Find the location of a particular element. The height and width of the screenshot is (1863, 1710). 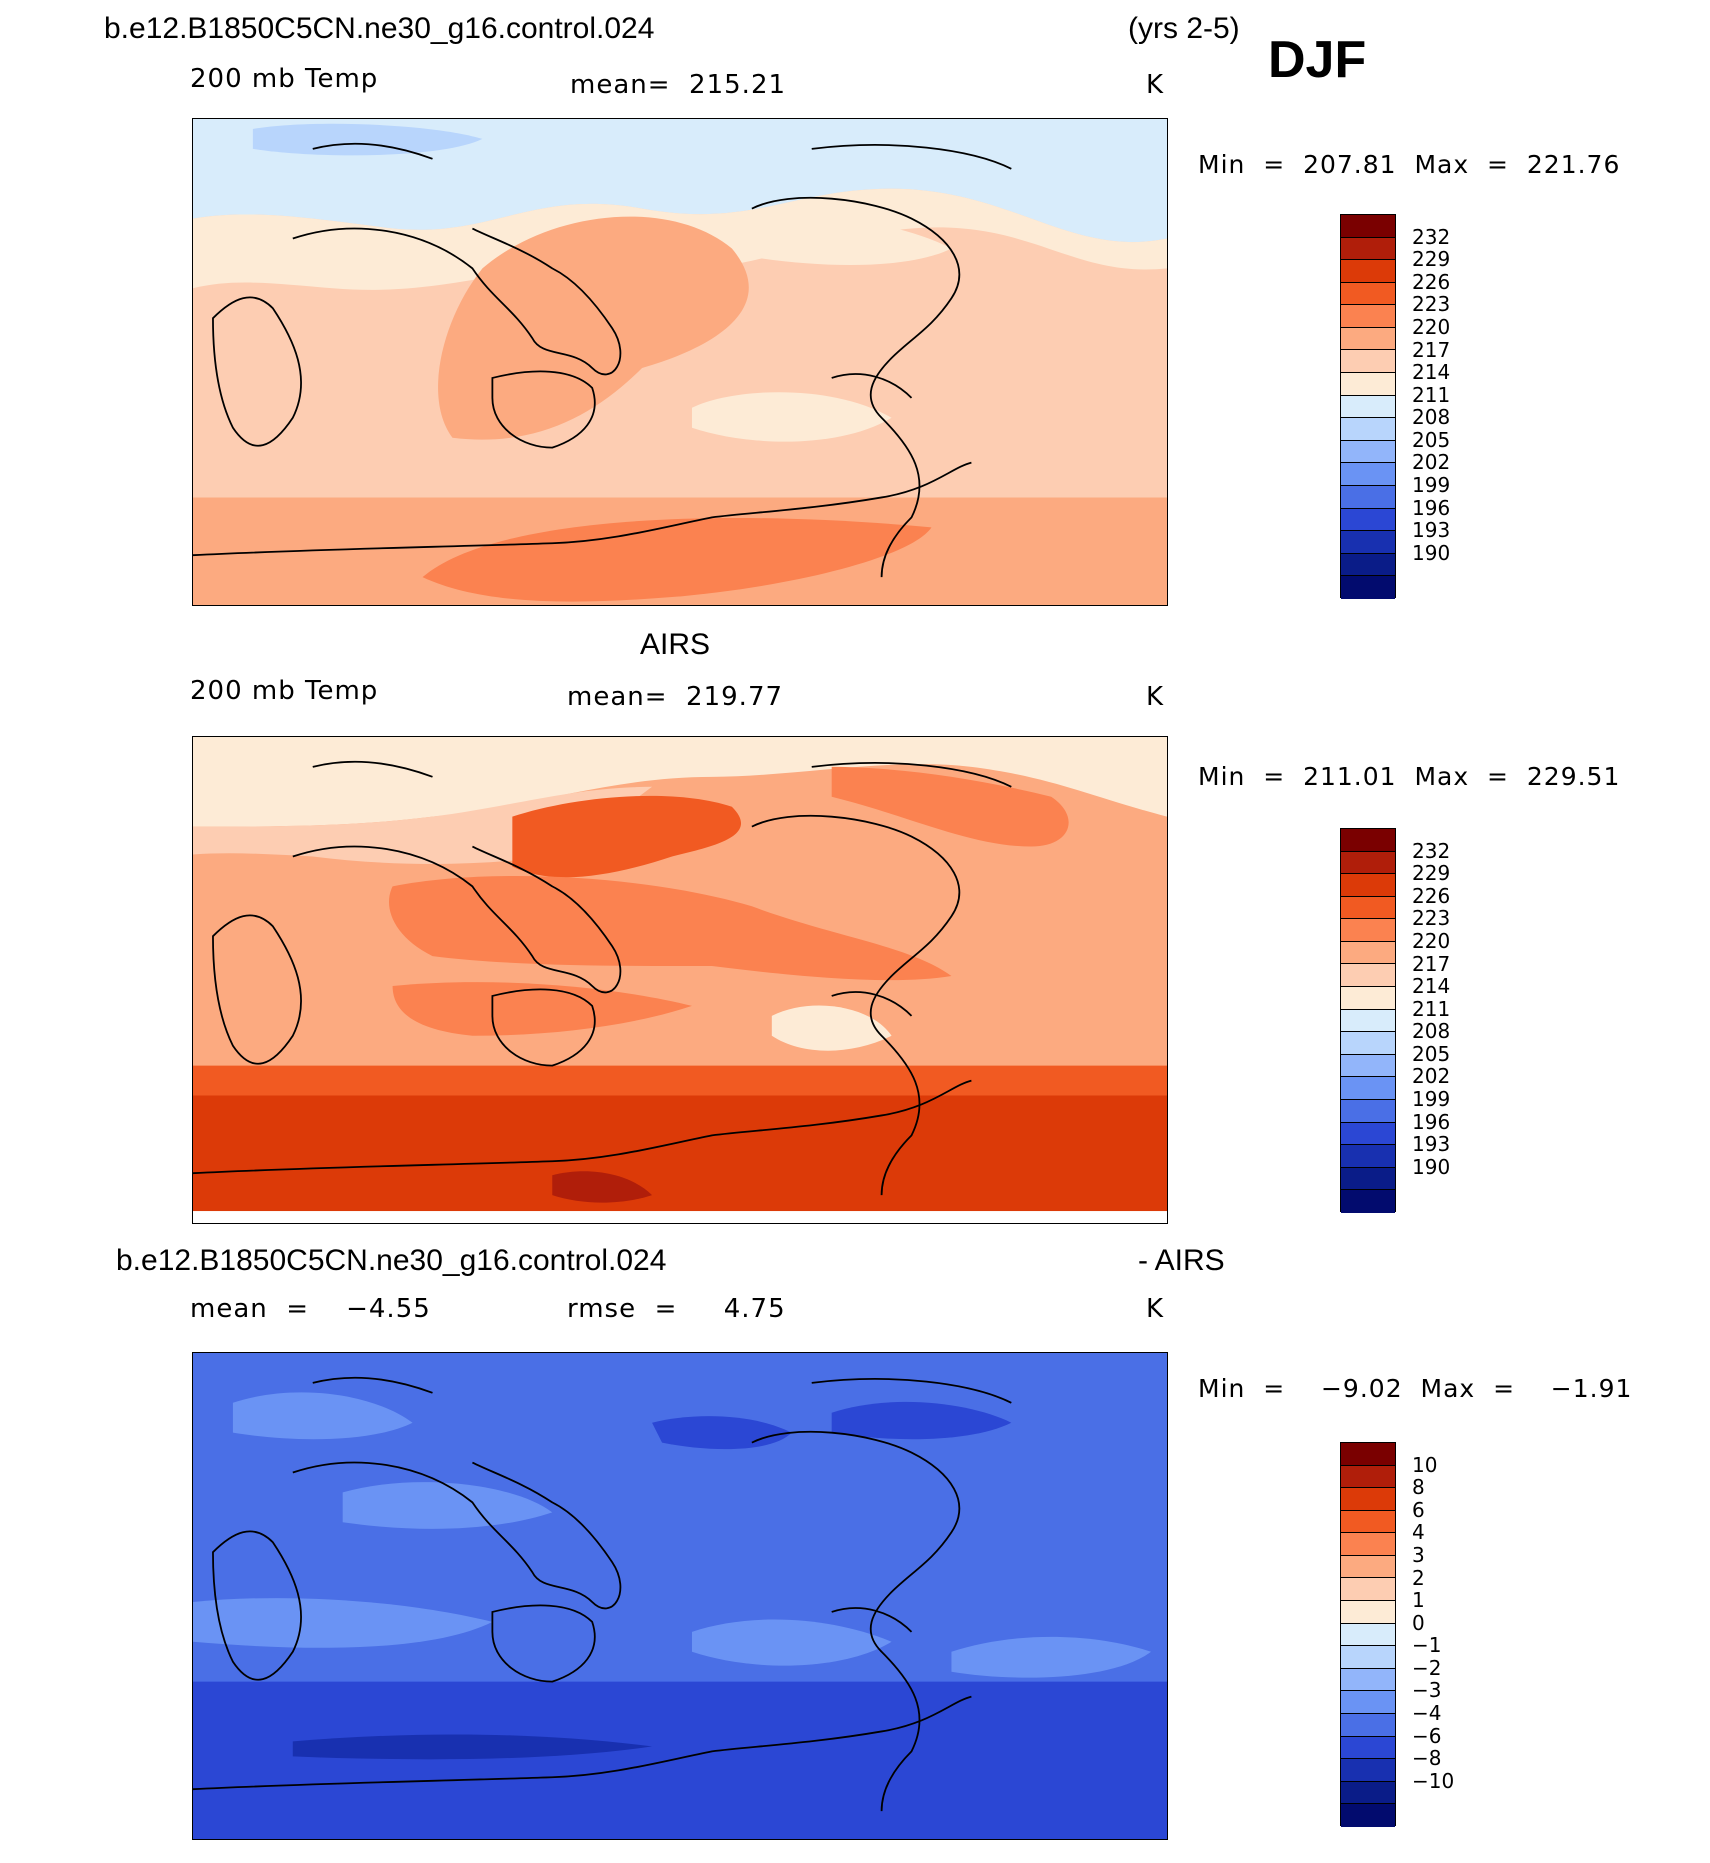

colorbar-tick-label: 205 is located at coordinates (1431, 439).